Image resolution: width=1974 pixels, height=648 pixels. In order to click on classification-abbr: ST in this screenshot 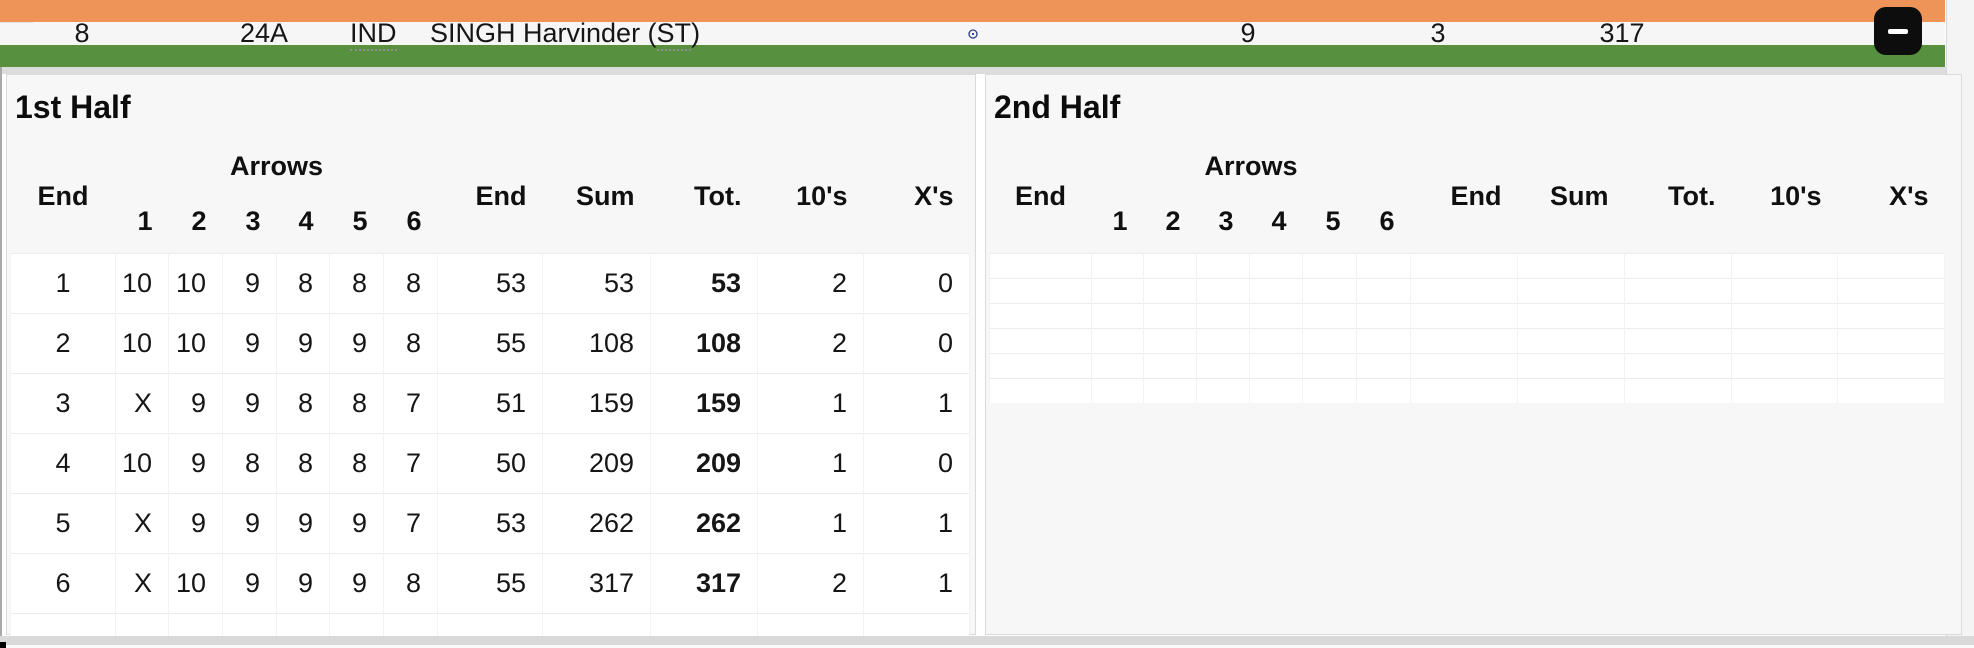, I will do `click(674, 34)`.